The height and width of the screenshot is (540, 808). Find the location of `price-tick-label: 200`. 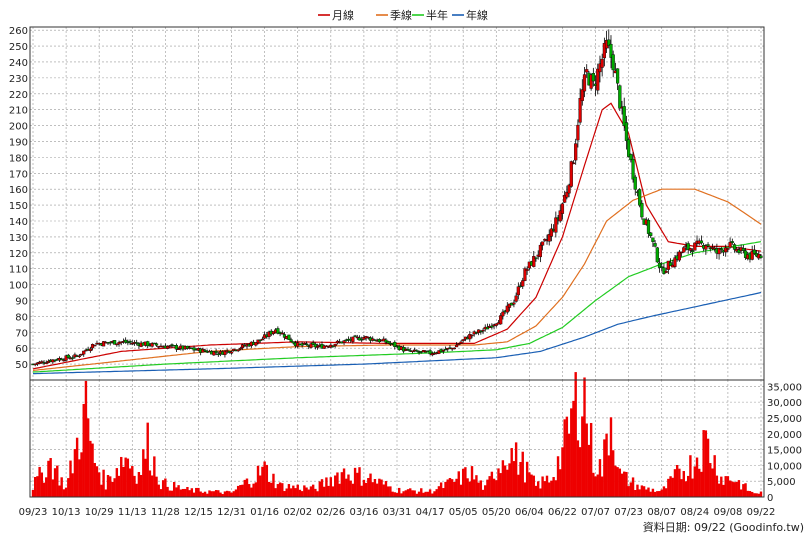

price-tick-label: 200 is located at coordinates (18, 127).